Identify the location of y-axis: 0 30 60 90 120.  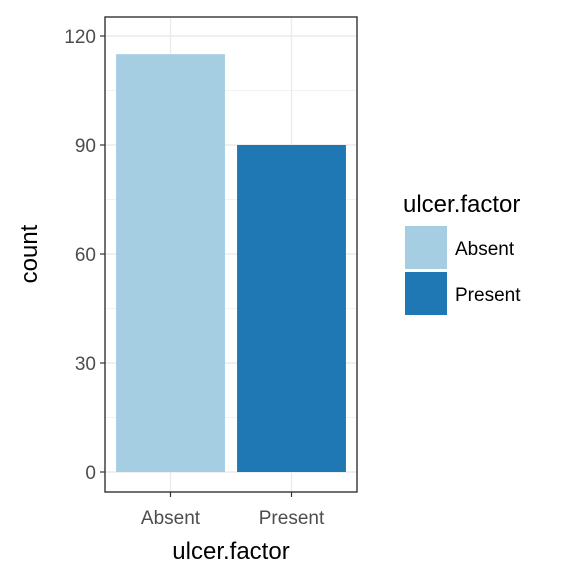
(84, 255).